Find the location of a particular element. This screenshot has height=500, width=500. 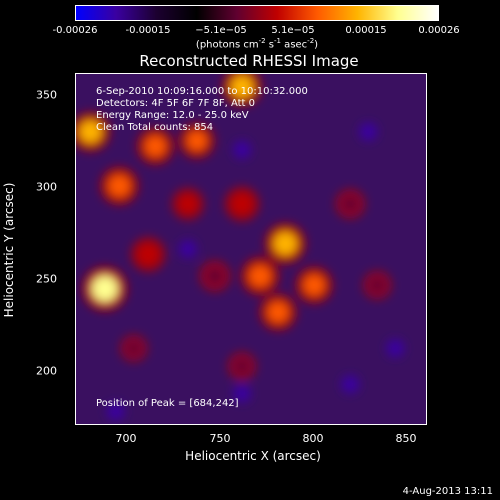

y-axis-label: Heliocentric Y (arcsec) is located at coordinates (9, 250).